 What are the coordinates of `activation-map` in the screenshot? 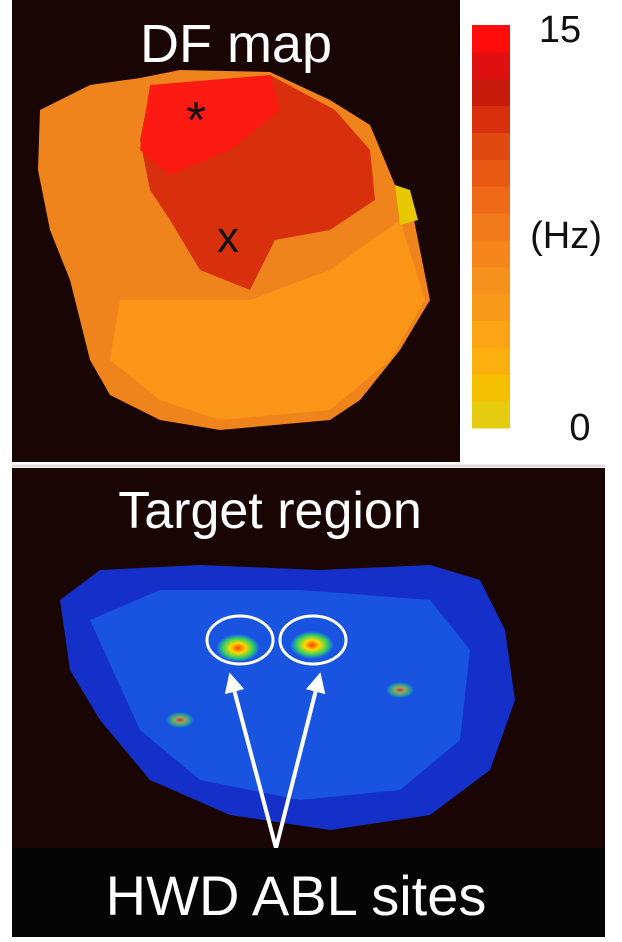 It's located at (280, 695).